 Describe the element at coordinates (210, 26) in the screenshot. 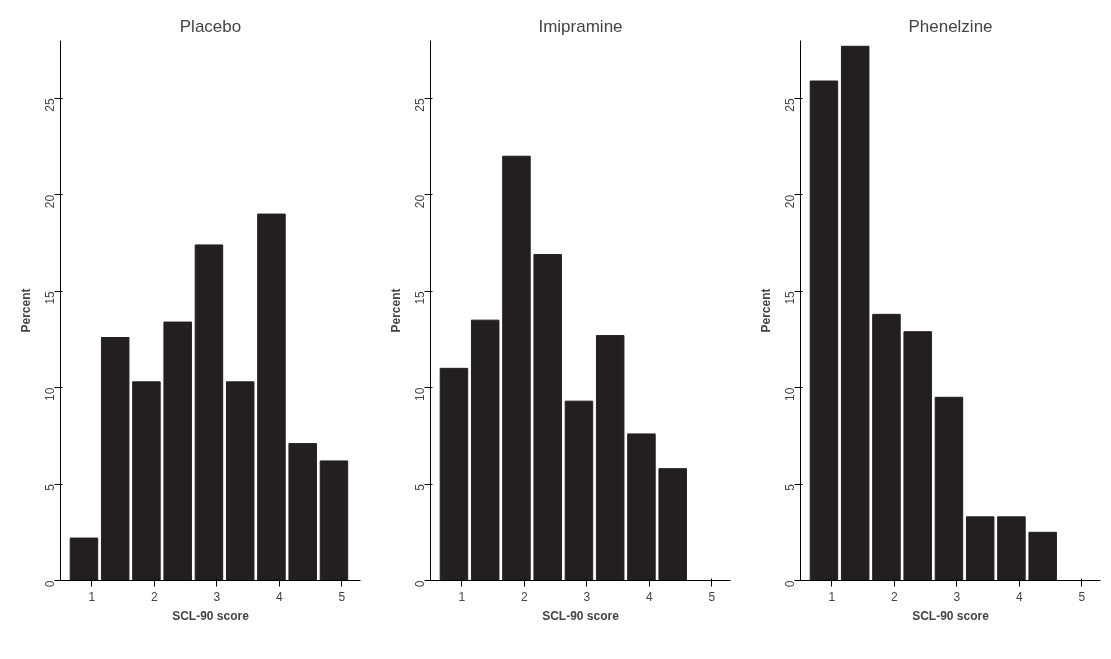

I see `chart-title: Placebo` at that location.